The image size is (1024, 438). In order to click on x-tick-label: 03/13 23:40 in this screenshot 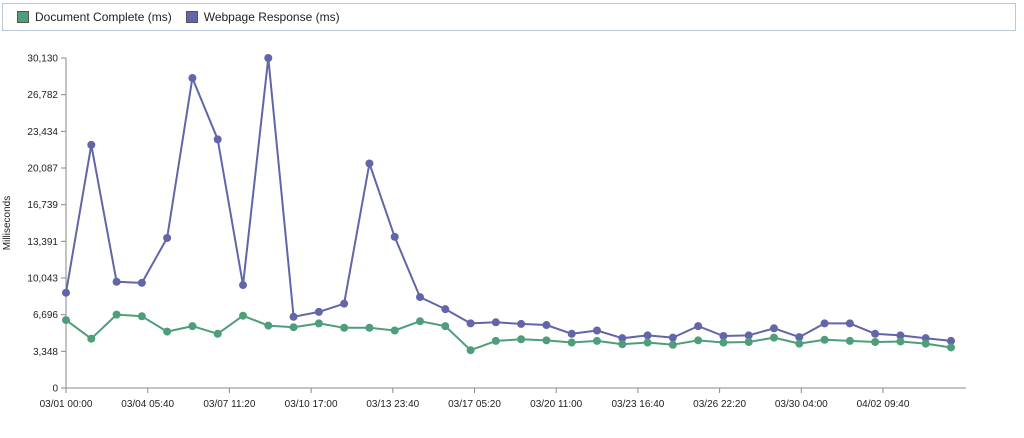, I will do `click(392, 404)`.